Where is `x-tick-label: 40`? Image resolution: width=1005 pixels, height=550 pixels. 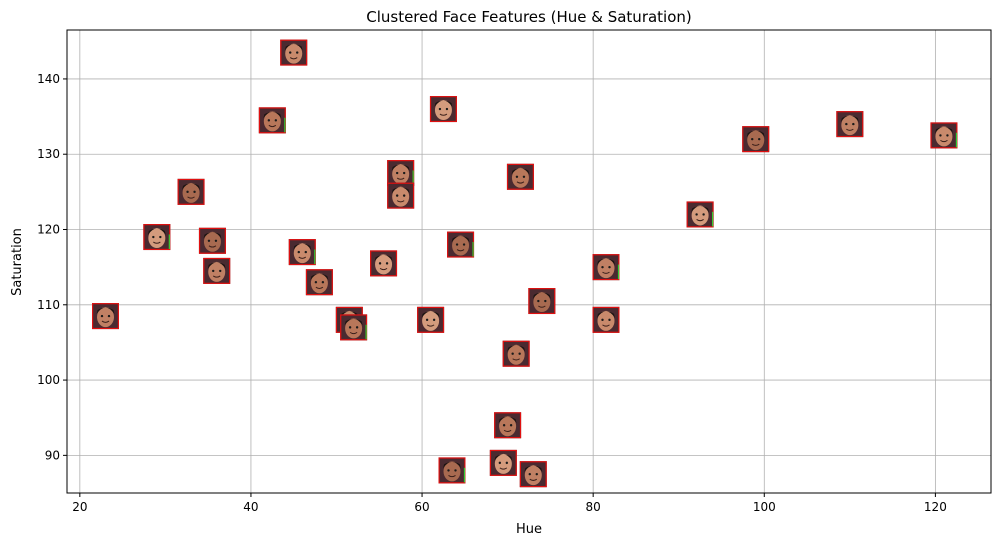
x-tick-label: 40 is located at coordinates (250, 507).